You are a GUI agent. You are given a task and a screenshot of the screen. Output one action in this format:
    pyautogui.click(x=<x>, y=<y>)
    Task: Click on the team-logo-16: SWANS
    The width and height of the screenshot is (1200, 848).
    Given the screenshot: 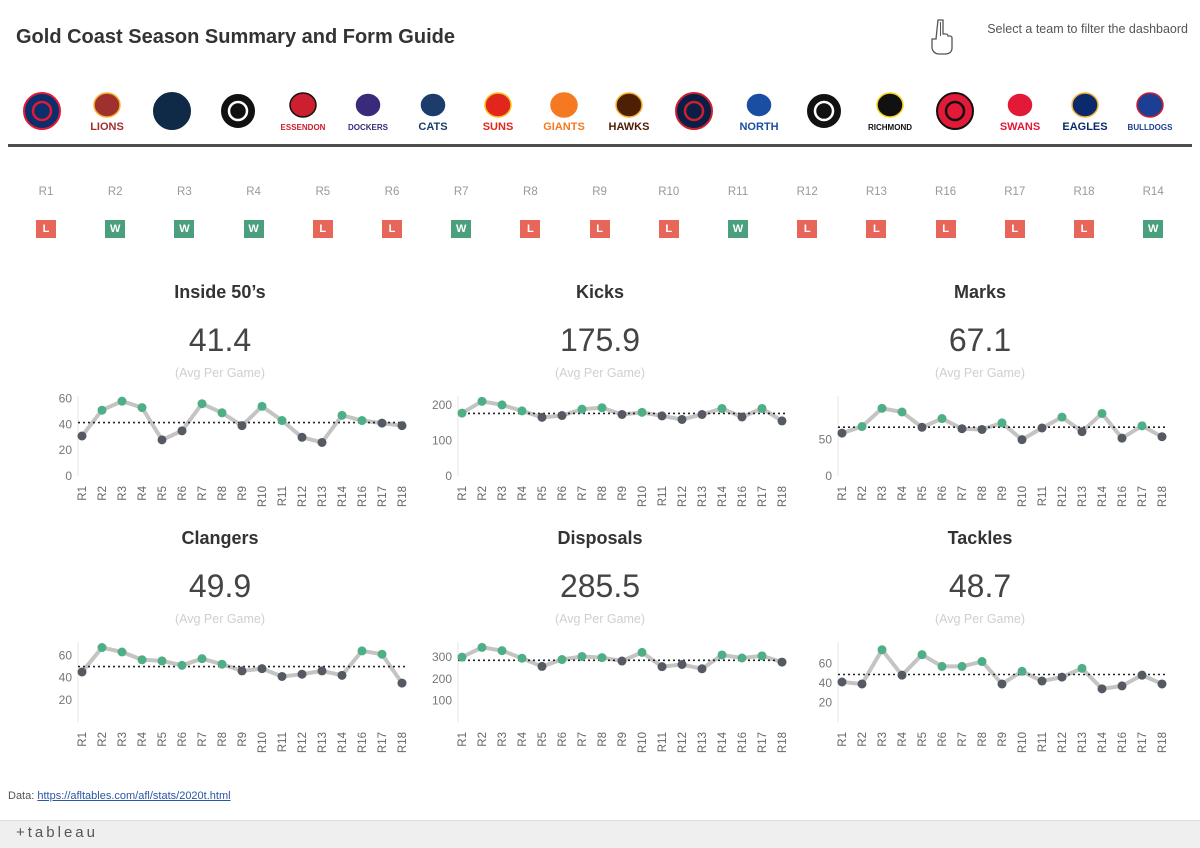 What is the action you would take?
    pyautogui.click(x=1020, y=111)
    